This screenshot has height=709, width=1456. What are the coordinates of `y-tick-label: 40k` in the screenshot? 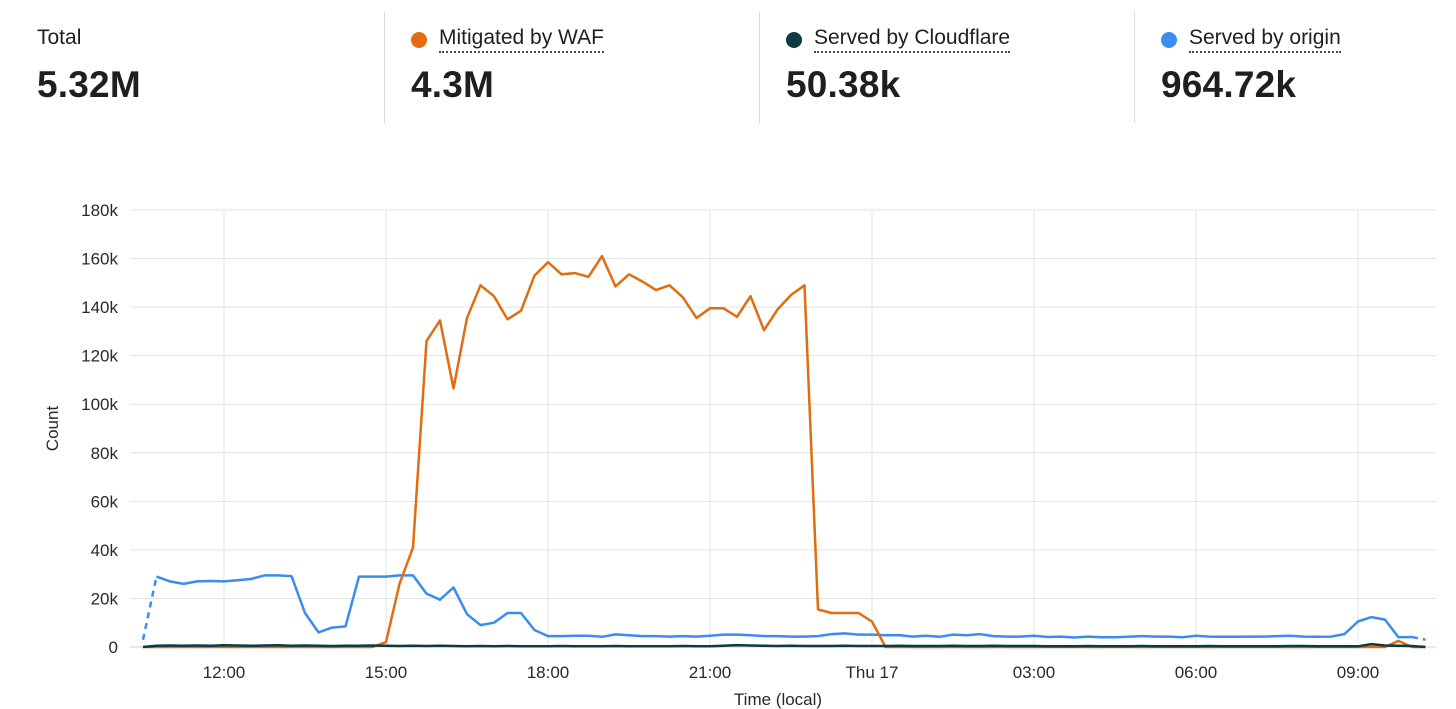 It's located at (105, 550).